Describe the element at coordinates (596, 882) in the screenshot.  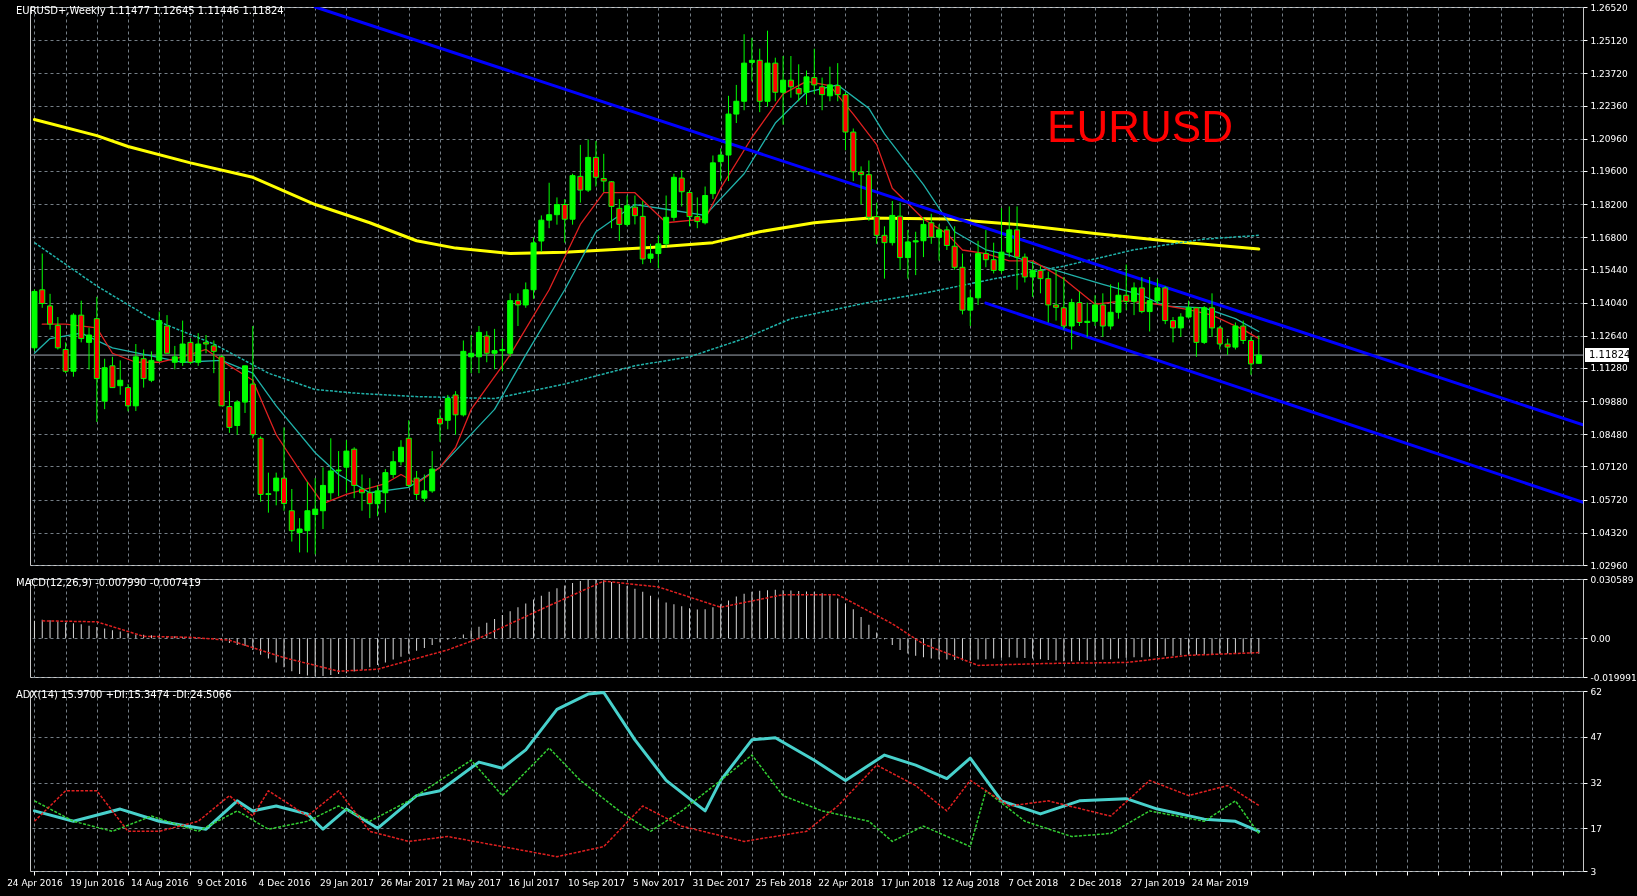
I see `x-tick-label: 10 Sep 2017` at that location.